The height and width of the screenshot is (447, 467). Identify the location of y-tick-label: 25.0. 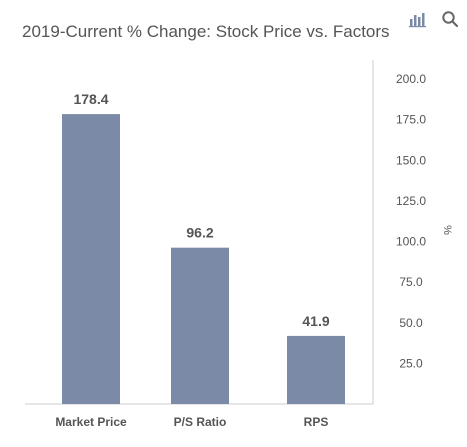
(411, 363).